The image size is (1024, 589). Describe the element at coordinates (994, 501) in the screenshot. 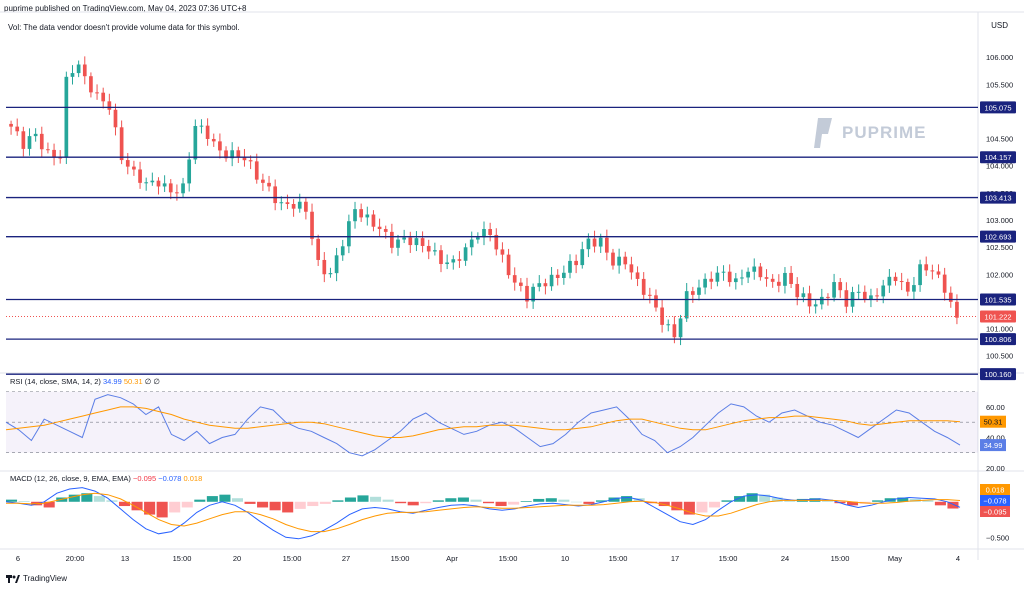

I see `macd-value-tag-label: −0.078` at that location.